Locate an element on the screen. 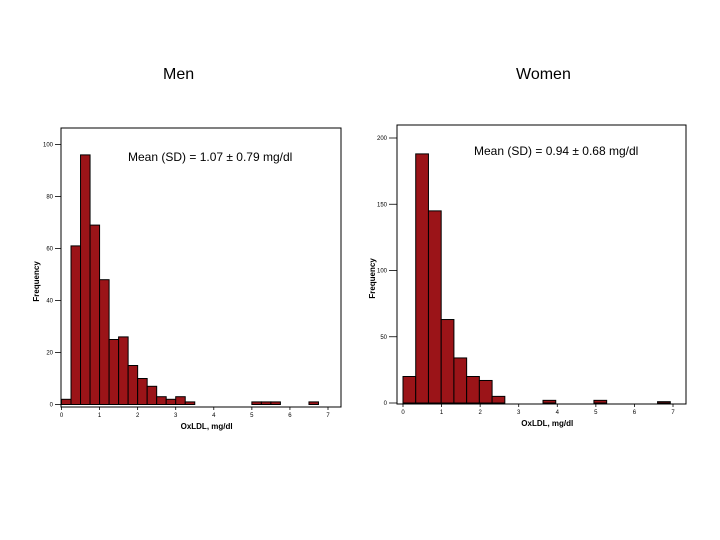  y-tick-label: 80 is located at coordinates (49, 198).